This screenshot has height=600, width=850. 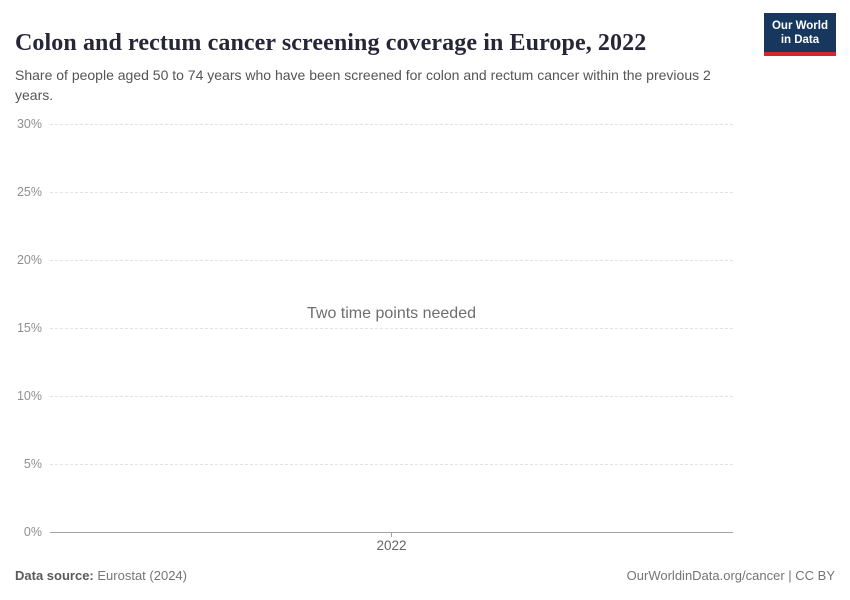 What do you see at coordinates (375, 328) in the screenshot?
I see `gridline-15%: 15%` at bounding box center [375, 328].